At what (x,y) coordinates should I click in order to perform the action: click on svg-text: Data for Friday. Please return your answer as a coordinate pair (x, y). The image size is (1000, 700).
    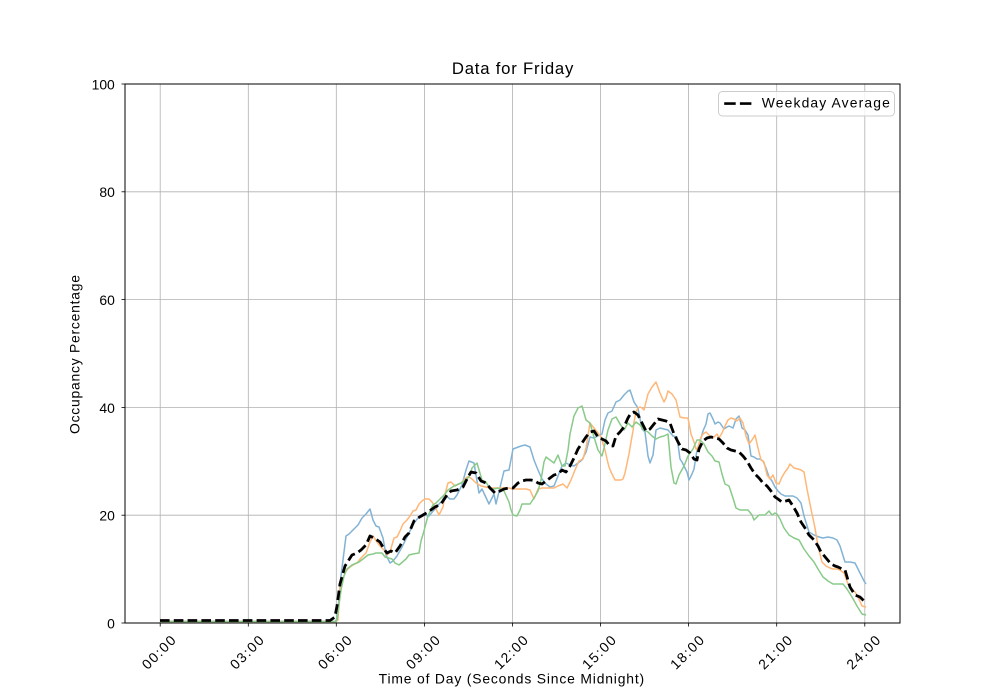
    Looking at the image, I should click on (513, 68).